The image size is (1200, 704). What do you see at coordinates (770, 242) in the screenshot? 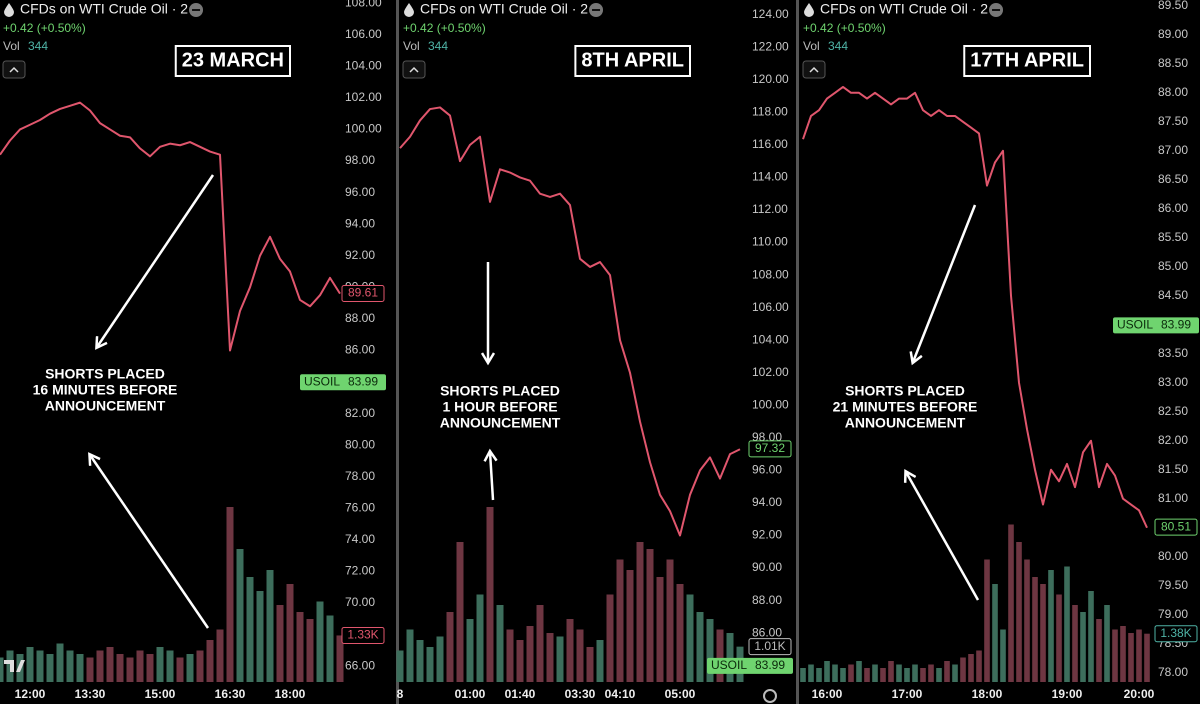
I see `y-tick-label: 110.00` at bounding box center [770, 242].